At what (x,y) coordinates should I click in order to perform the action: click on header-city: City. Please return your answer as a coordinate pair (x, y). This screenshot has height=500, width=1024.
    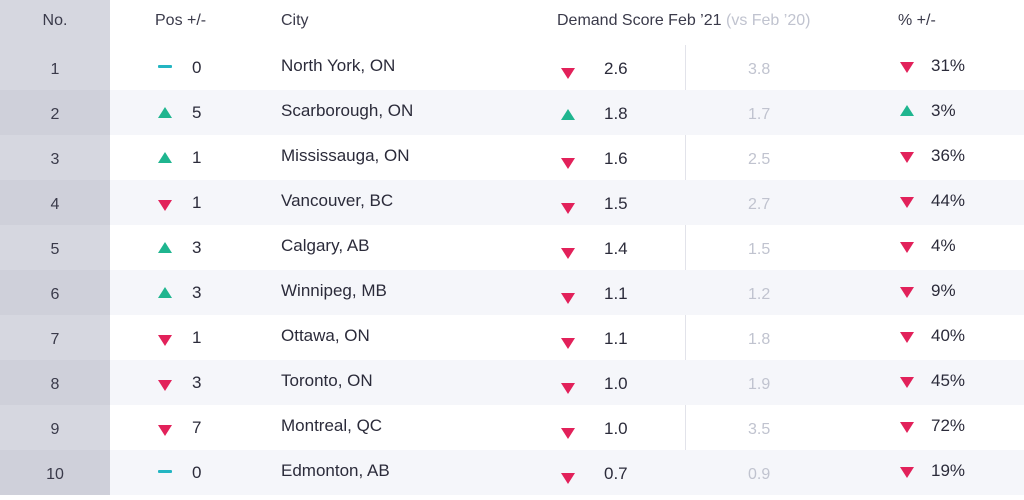
    Looking at the image, I should click on (295, 20).